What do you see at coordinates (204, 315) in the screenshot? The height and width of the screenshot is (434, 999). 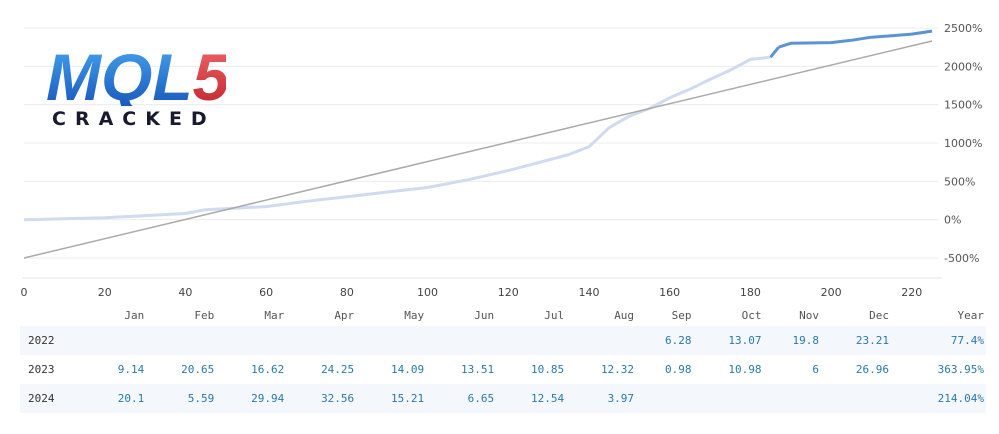 I see `table-header-cell: Feb` at bounding box center [204, 315].